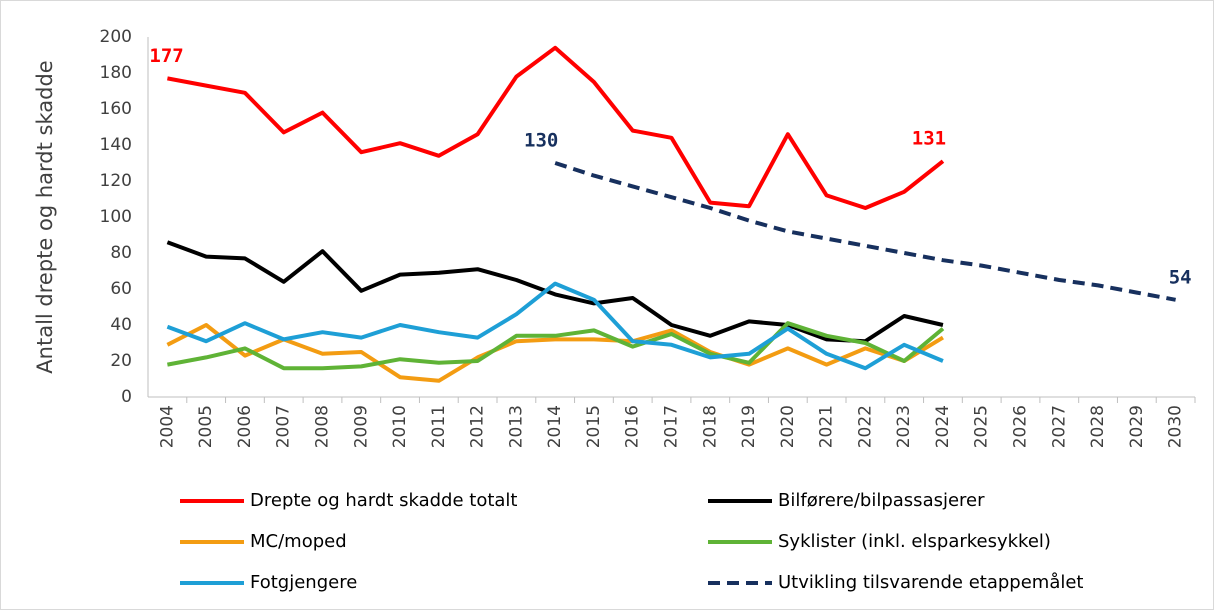 This screenshot has width=1214, height=610. What do you see at coordinates (541, 141) in the screenshot?
I see `data-label: 130` at bounding box center [541, 141].